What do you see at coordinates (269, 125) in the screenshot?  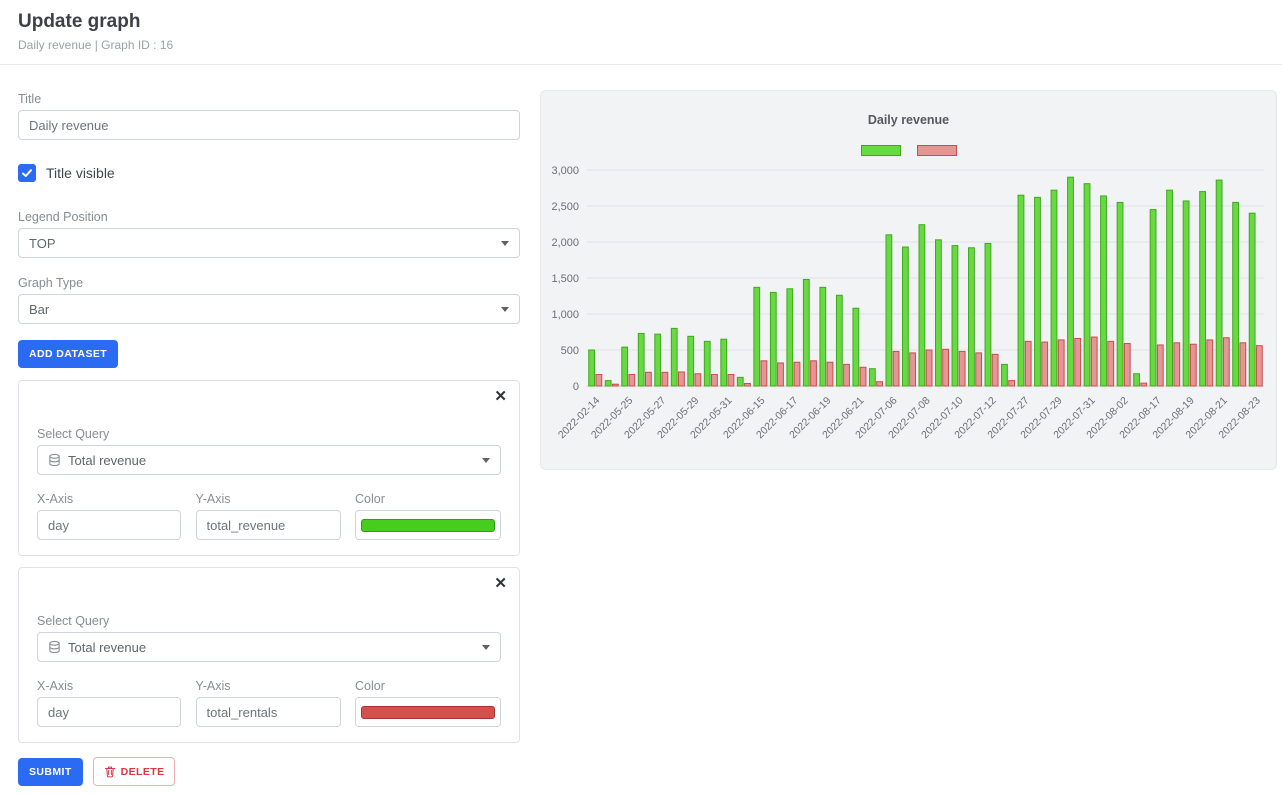 I see `title-input` at bounding box center [269, 125].